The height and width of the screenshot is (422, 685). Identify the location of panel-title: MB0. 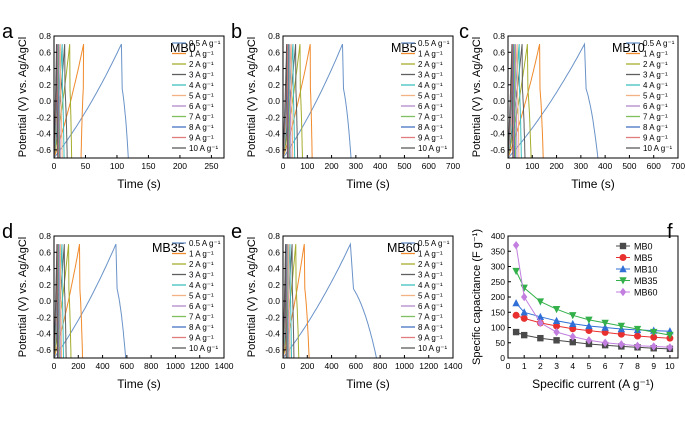
(183, 48).